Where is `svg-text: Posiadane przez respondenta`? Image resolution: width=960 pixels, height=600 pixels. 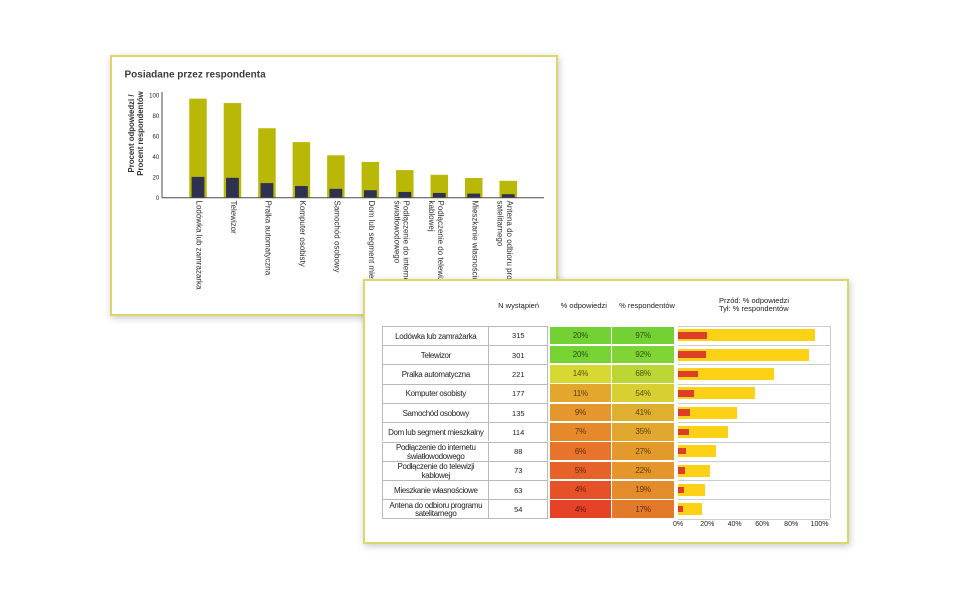 svg-text: Posiadane przez respondenta is located at coordinates (196, 75).